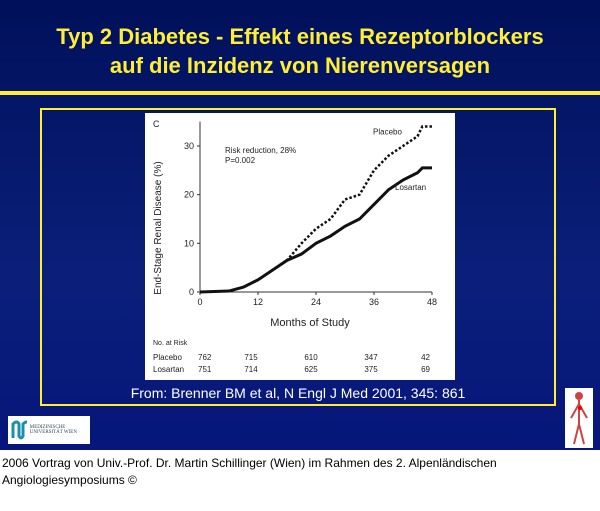 The height and width of the screenshot is (511, 600). Describe the element at coordinates (69, 480) in the screenshot. I see `footer-line-2: Angiologiesymposiums ©` at that location.